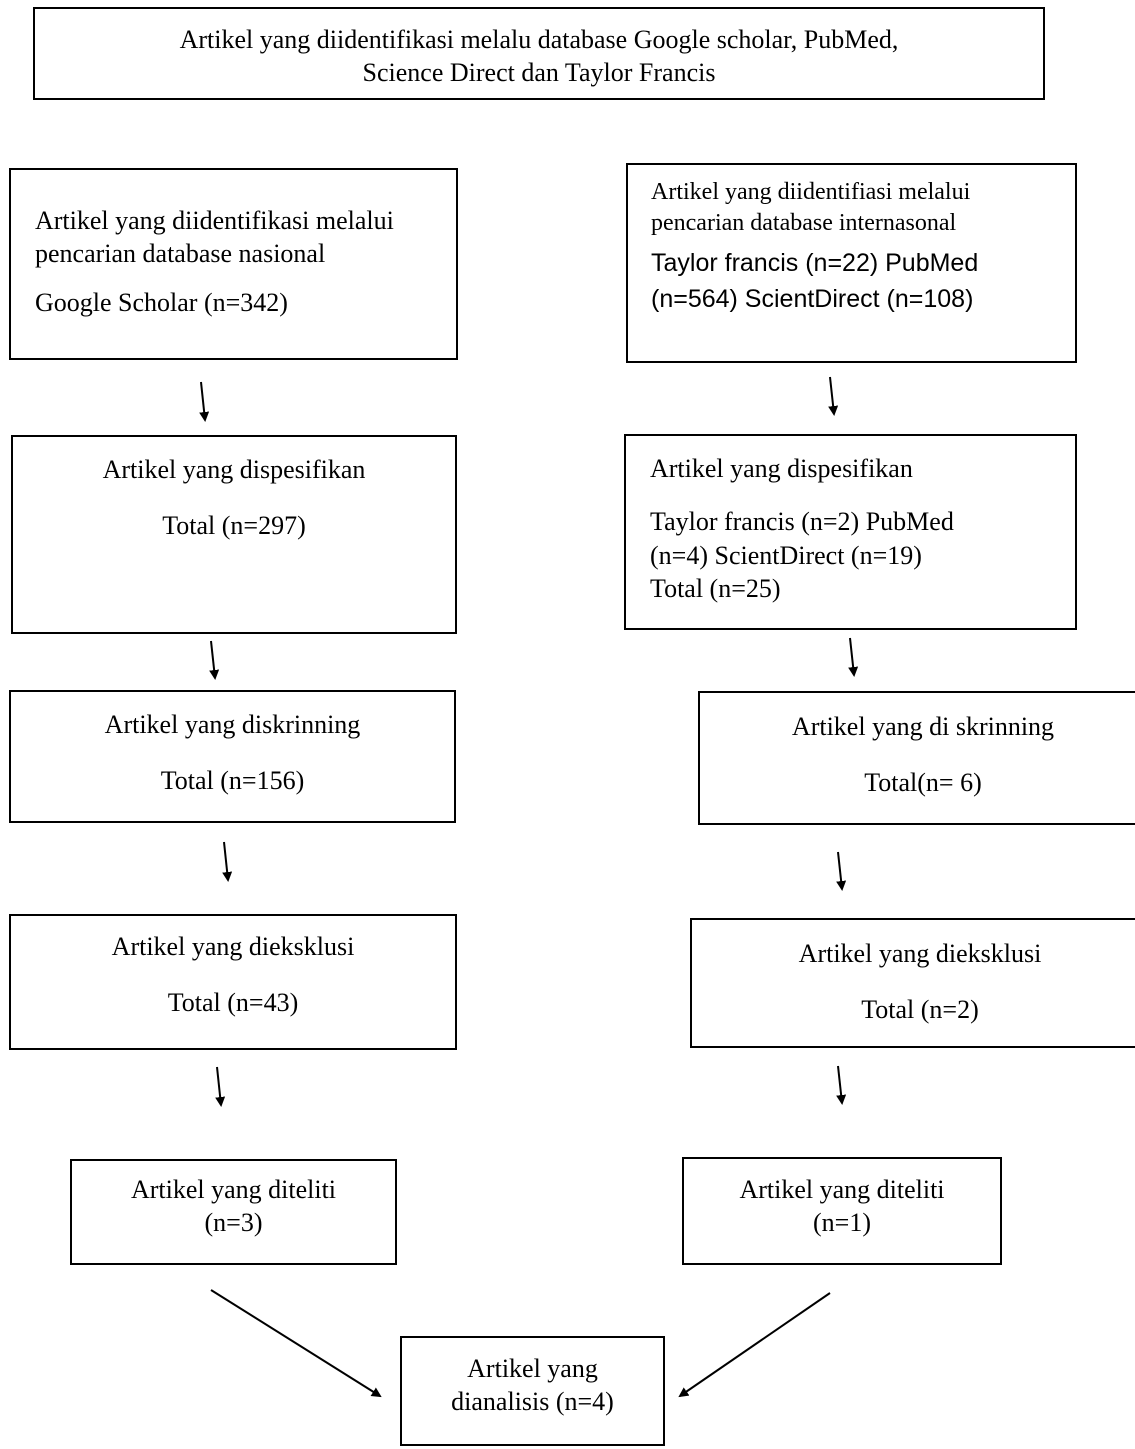 The width and height of the screenshot is (1135, 1449). Describe the element at coordinates (916, 758) in the screenshot. I see `box-right-screened: Artikel yang di skrinning Total(n= 6)` at that location.